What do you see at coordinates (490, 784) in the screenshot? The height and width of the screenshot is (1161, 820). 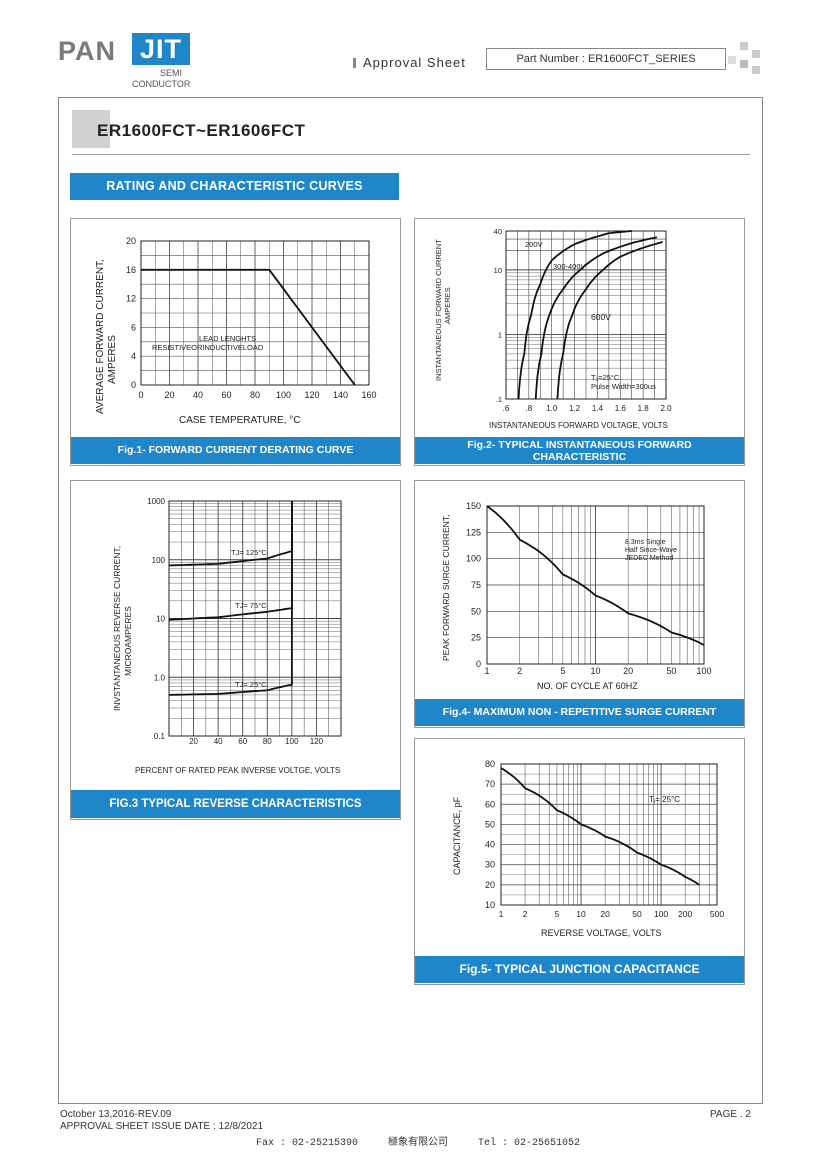 I see `fig5-ytick-label: 70` at bounding box center [490, 784].